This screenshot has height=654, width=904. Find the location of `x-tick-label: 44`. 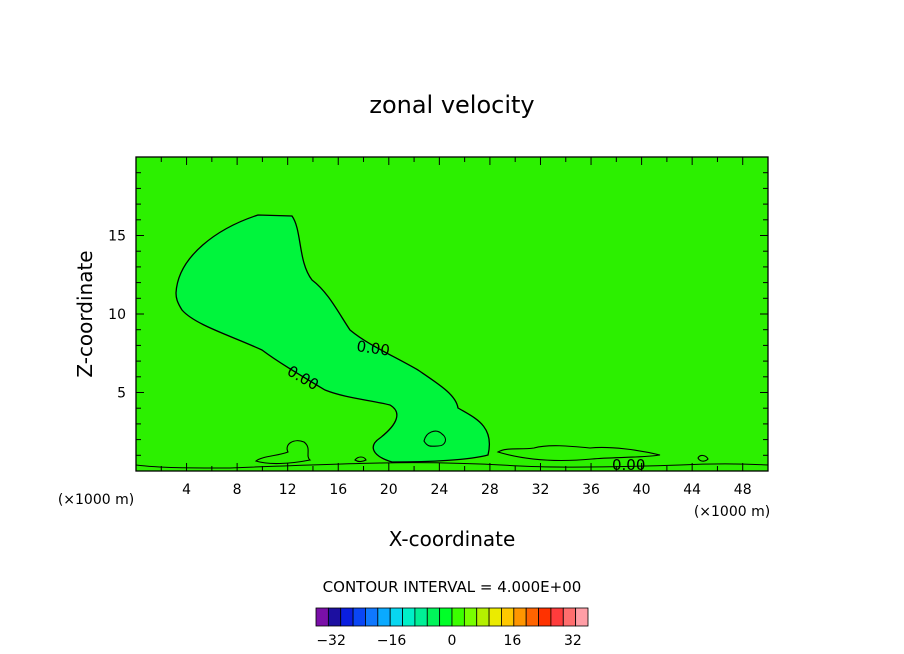

x-tick-label: 44 is located at coordinates (692, 490).